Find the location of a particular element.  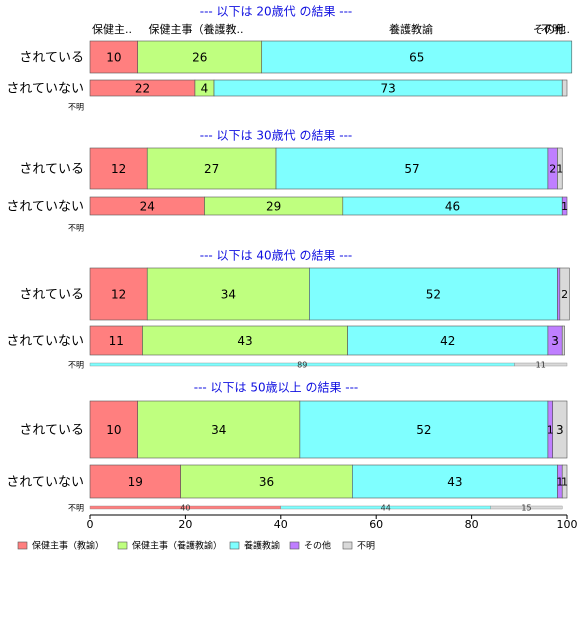

value-label: 46 is located at coordinates (452, 207).